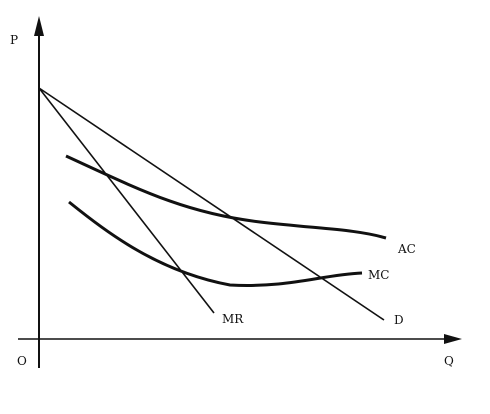  Describe the element at coordinates (406, 249) in the screenshot. I see `ac-label: AC` at that location.